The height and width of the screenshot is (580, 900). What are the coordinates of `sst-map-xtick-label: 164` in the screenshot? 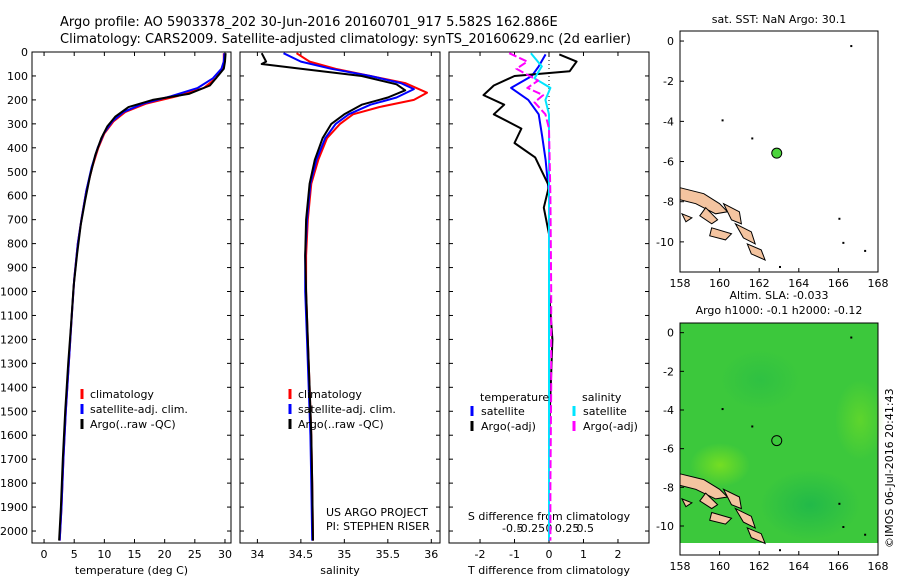 It's located at (798, 283).